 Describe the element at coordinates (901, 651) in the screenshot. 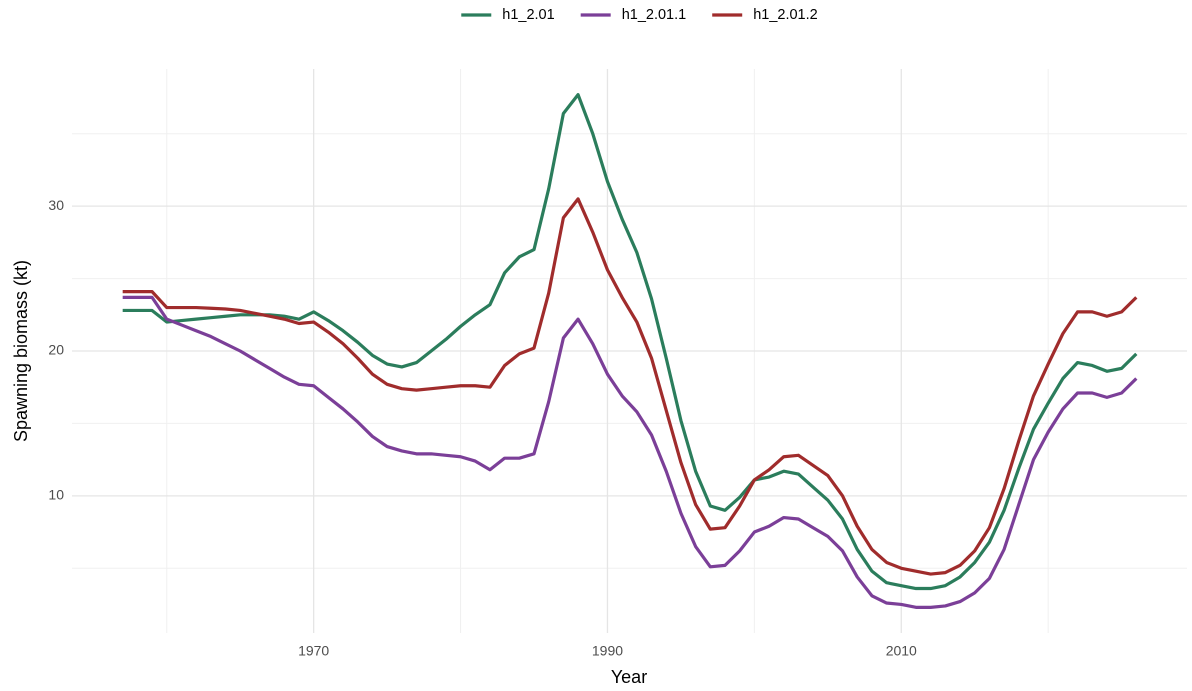

I see `x-tick-label: 2010` at that location.